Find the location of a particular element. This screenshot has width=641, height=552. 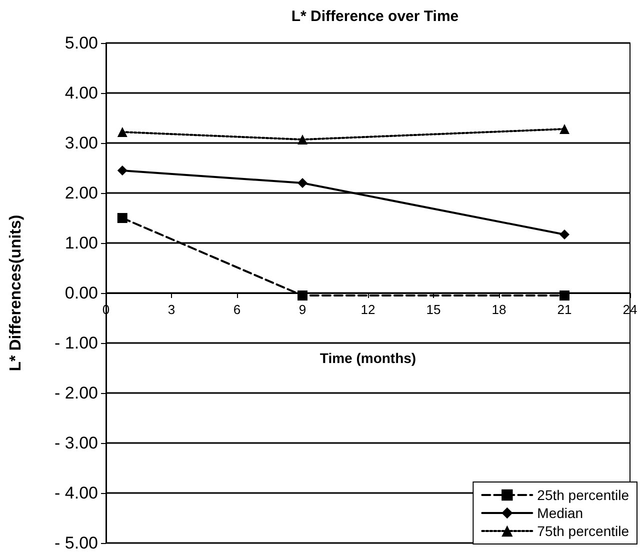

y-tick-label: - 2.00 is located at coordinates (76, 393).